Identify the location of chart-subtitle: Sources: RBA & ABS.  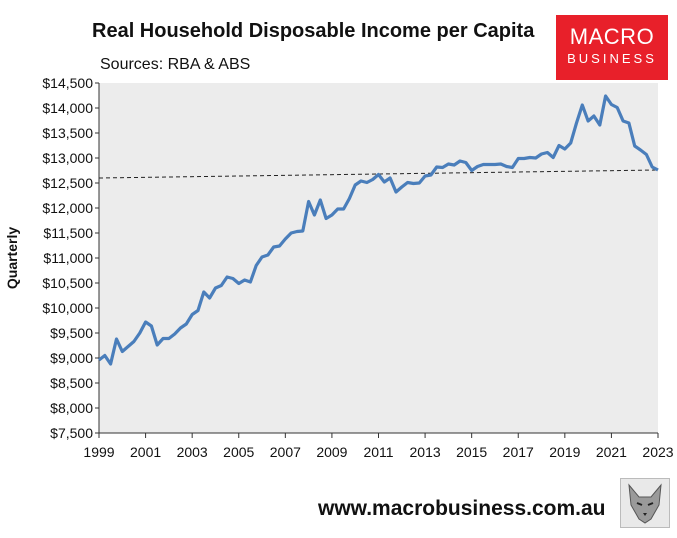
(175, 64).